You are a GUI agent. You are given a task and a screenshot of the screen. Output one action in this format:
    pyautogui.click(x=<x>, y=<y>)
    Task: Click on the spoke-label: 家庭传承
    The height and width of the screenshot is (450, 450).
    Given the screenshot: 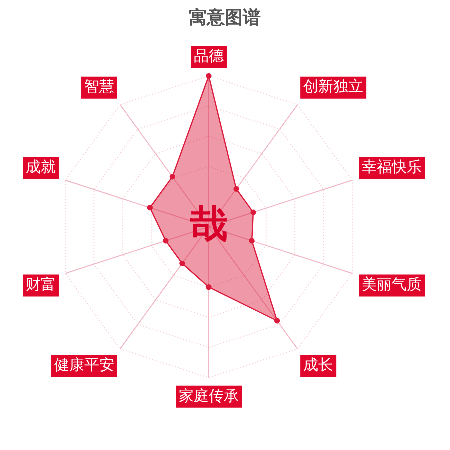 What is the action you would take?
    pyautogui.click(x=209, y=395)
    